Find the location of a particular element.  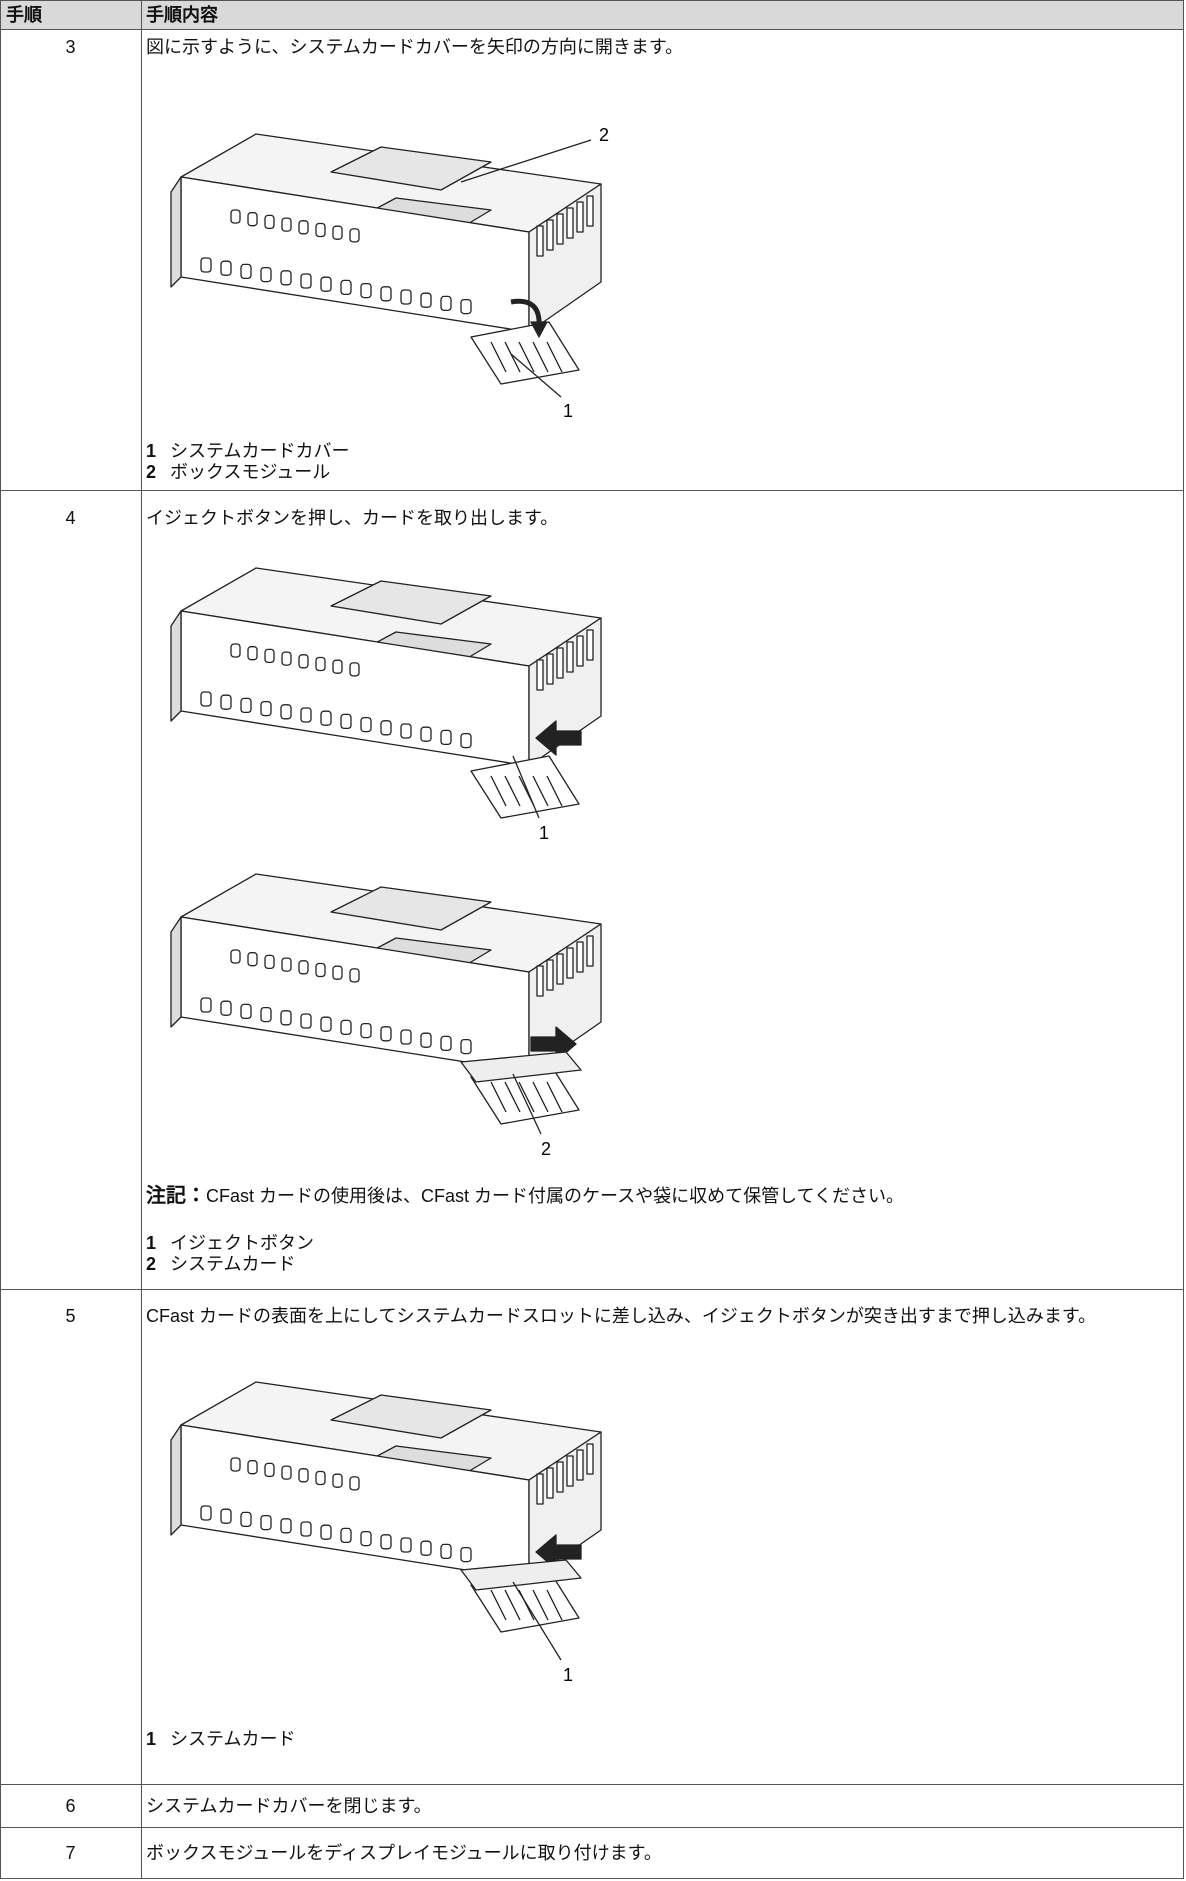

step-number: 5 is located at coordinates (70, 1316).